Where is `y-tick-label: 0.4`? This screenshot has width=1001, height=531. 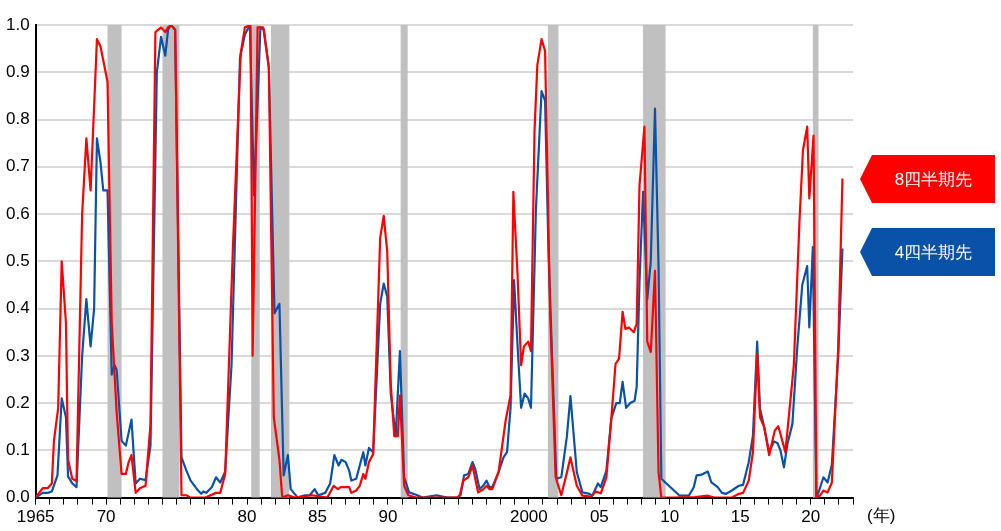 y-tick-label: 0.4 is located at coordinates (17, 308).